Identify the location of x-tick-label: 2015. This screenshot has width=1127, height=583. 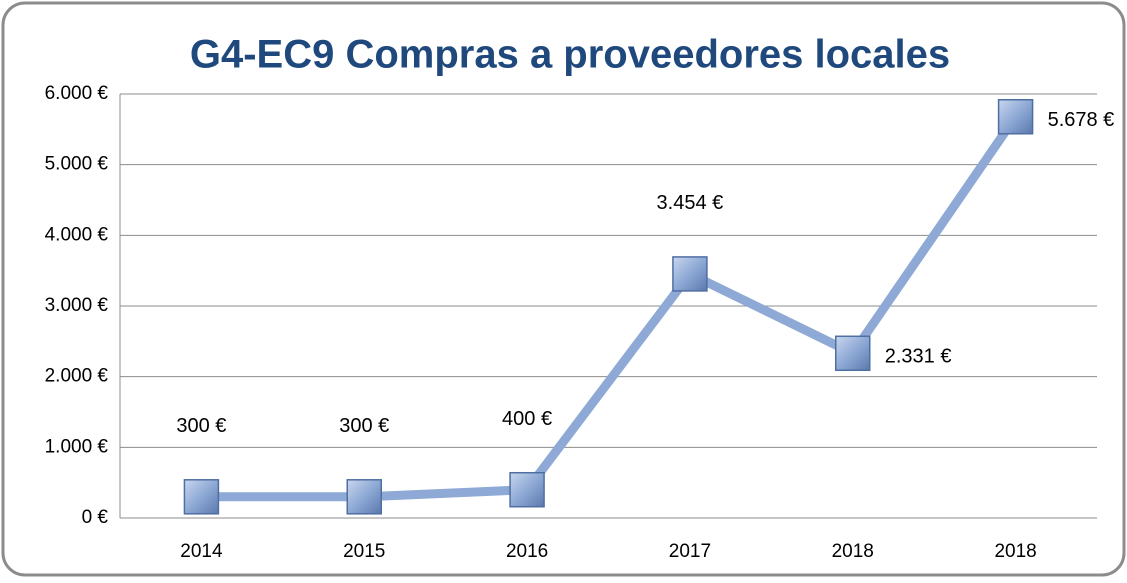
(364, 551).